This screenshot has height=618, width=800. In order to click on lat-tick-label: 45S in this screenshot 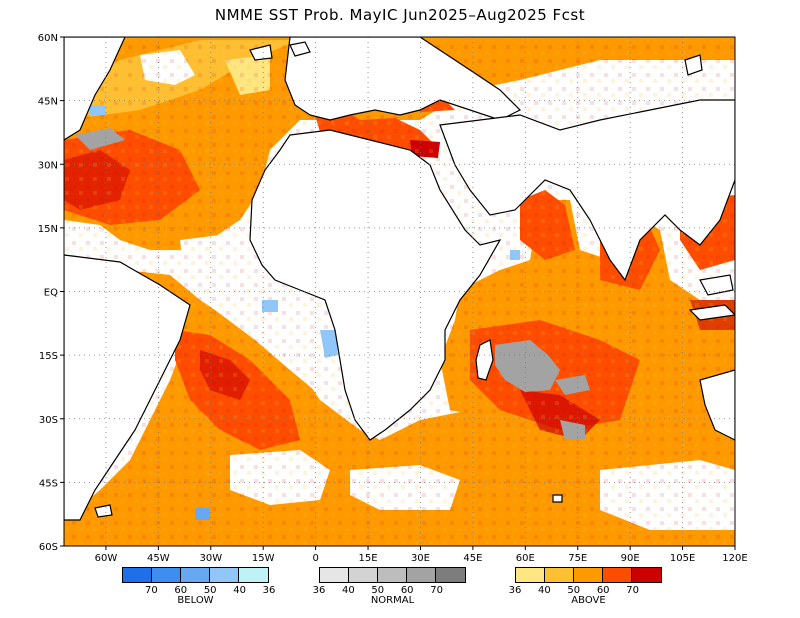, I will do `click(48, 483)`.